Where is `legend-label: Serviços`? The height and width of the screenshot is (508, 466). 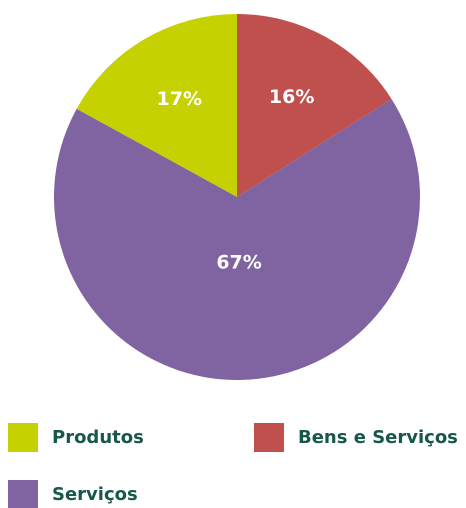 legend-label: Serviços is located at coordinates (95, 494).